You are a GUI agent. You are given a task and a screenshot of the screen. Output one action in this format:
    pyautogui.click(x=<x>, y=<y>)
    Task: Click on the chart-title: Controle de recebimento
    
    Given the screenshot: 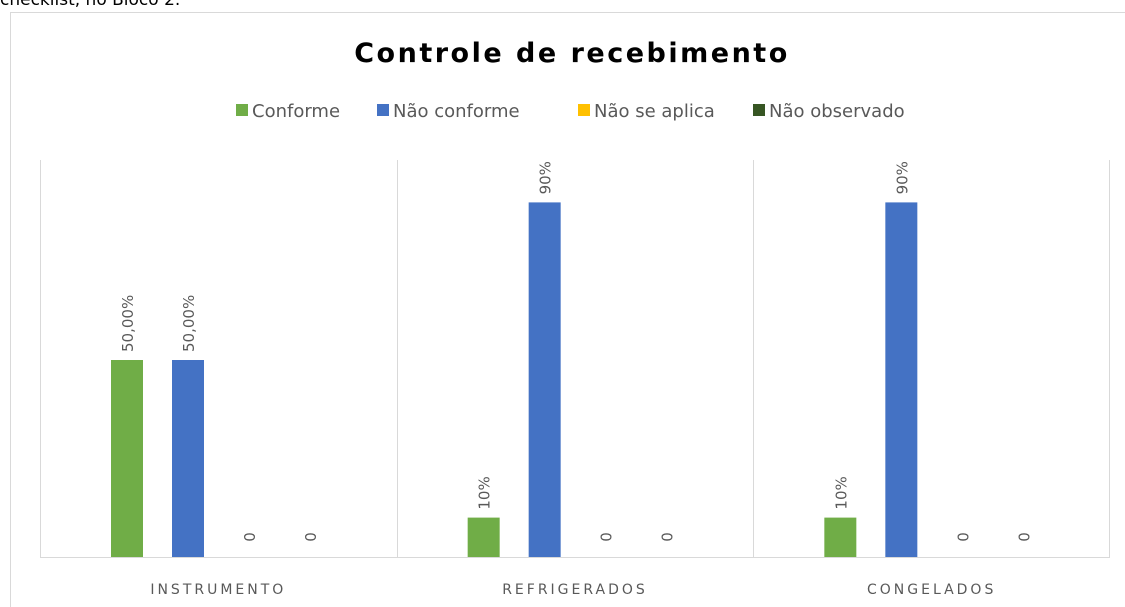 What is the action you would take?
    pyautogui.click(x=572, y=53)
    